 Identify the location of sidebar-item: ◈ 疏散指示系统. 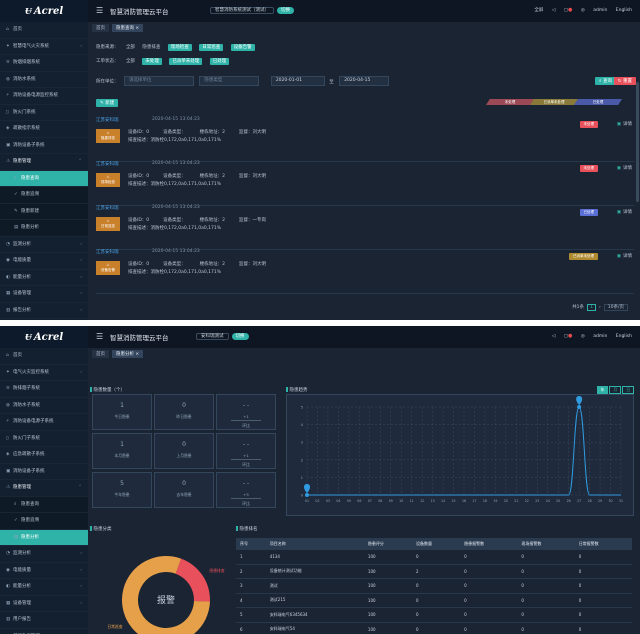
(44, 129).